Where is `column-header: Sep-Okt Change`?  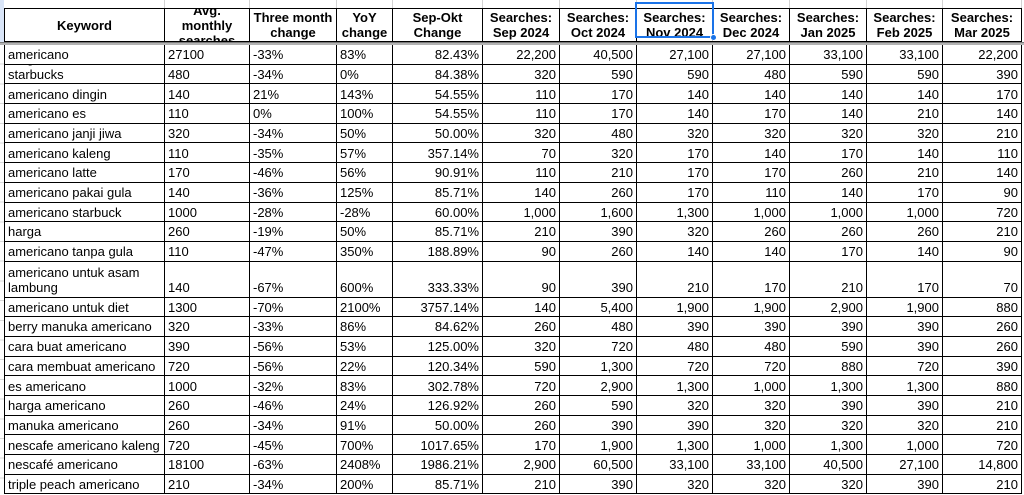 column-header: Sep-Okt Change is located at coordinates (438, 25).